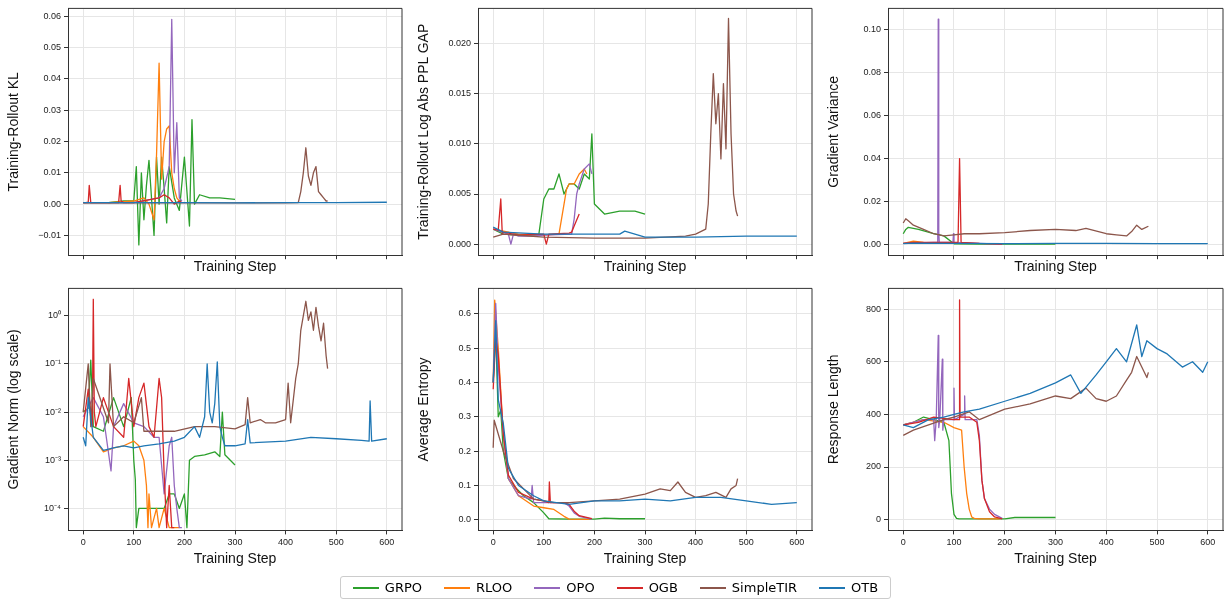 The height and width of the screenshot is (609, 1231). I want to click on y-tick-label: 0.5, so click(464, 347).